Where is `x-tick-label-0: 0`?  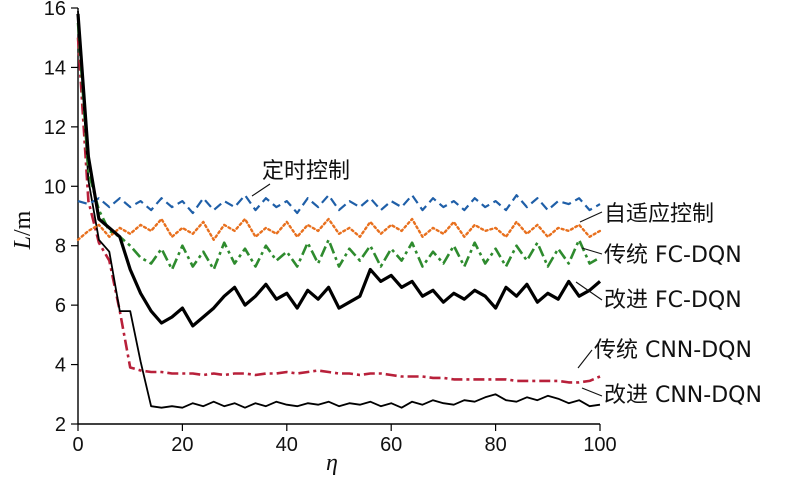 x-tick-label-0: 0 is located at coordinates (77, 445).